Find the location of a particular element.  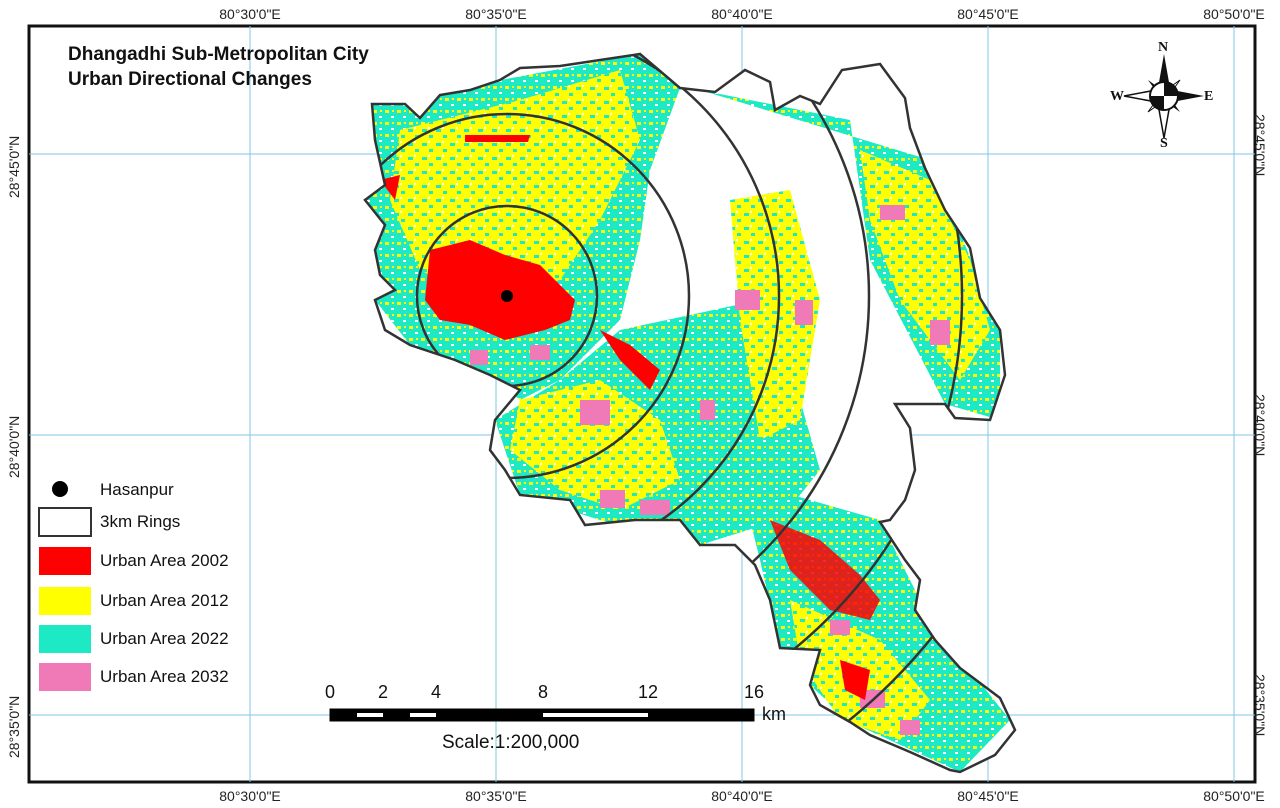

lon-label-top-2: 80°35'0"E is located at coordinates (496, 14).